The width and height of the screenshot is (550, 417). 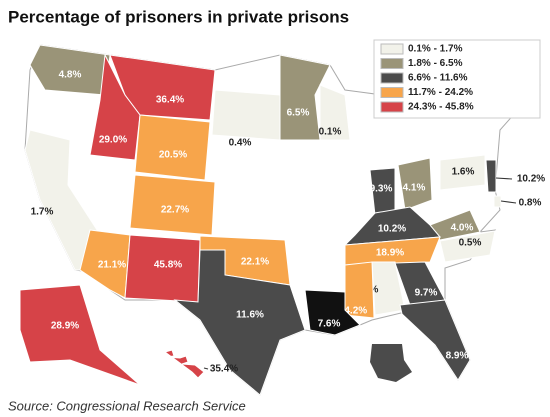 I want to click on inset-shape, so click(x=391, y=363).